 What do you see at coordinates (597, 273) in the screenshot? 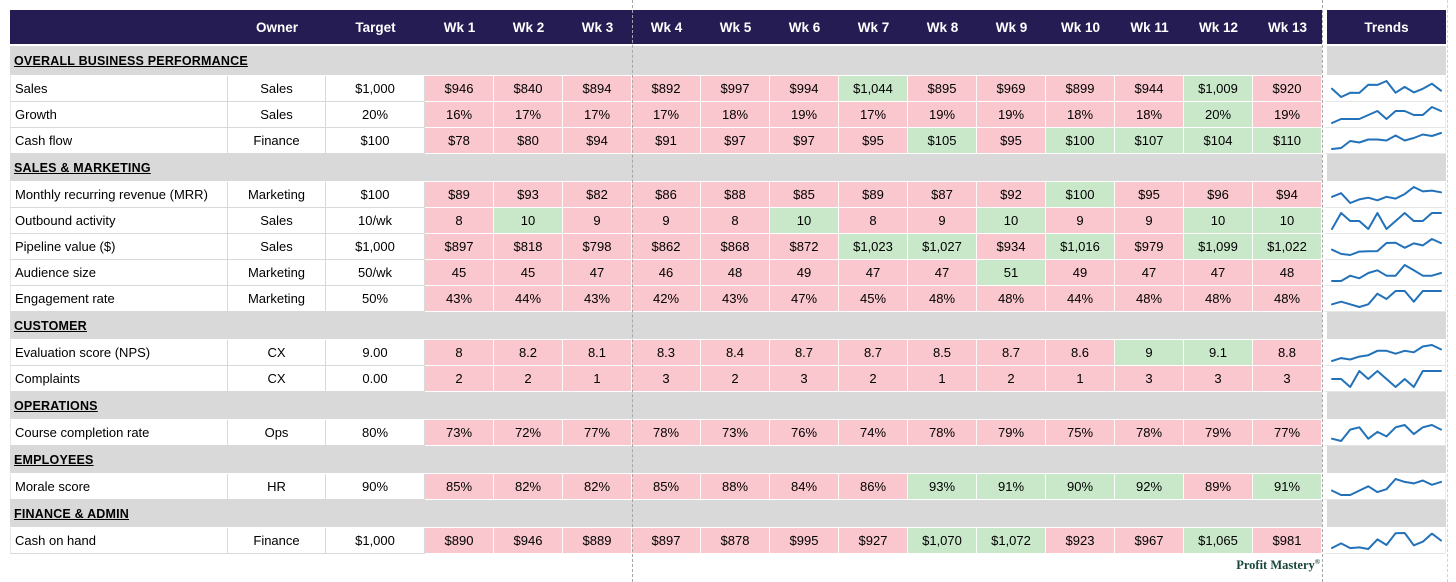
I see `week-value-cell: 47` at bounding box center [597, 273].